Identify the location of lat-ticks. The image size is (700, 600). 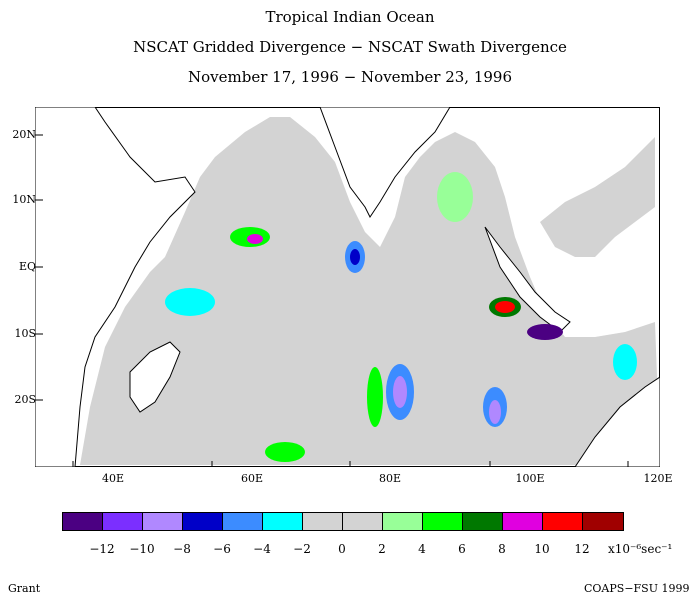
(39, 267).